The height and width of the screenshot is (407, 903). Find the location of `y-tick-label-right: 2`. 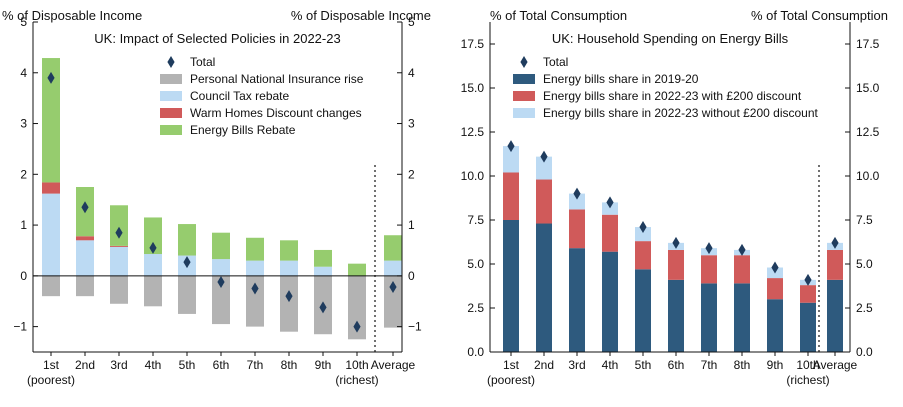

y-tick-label-right: 2 is located at coordinates (411, 174).